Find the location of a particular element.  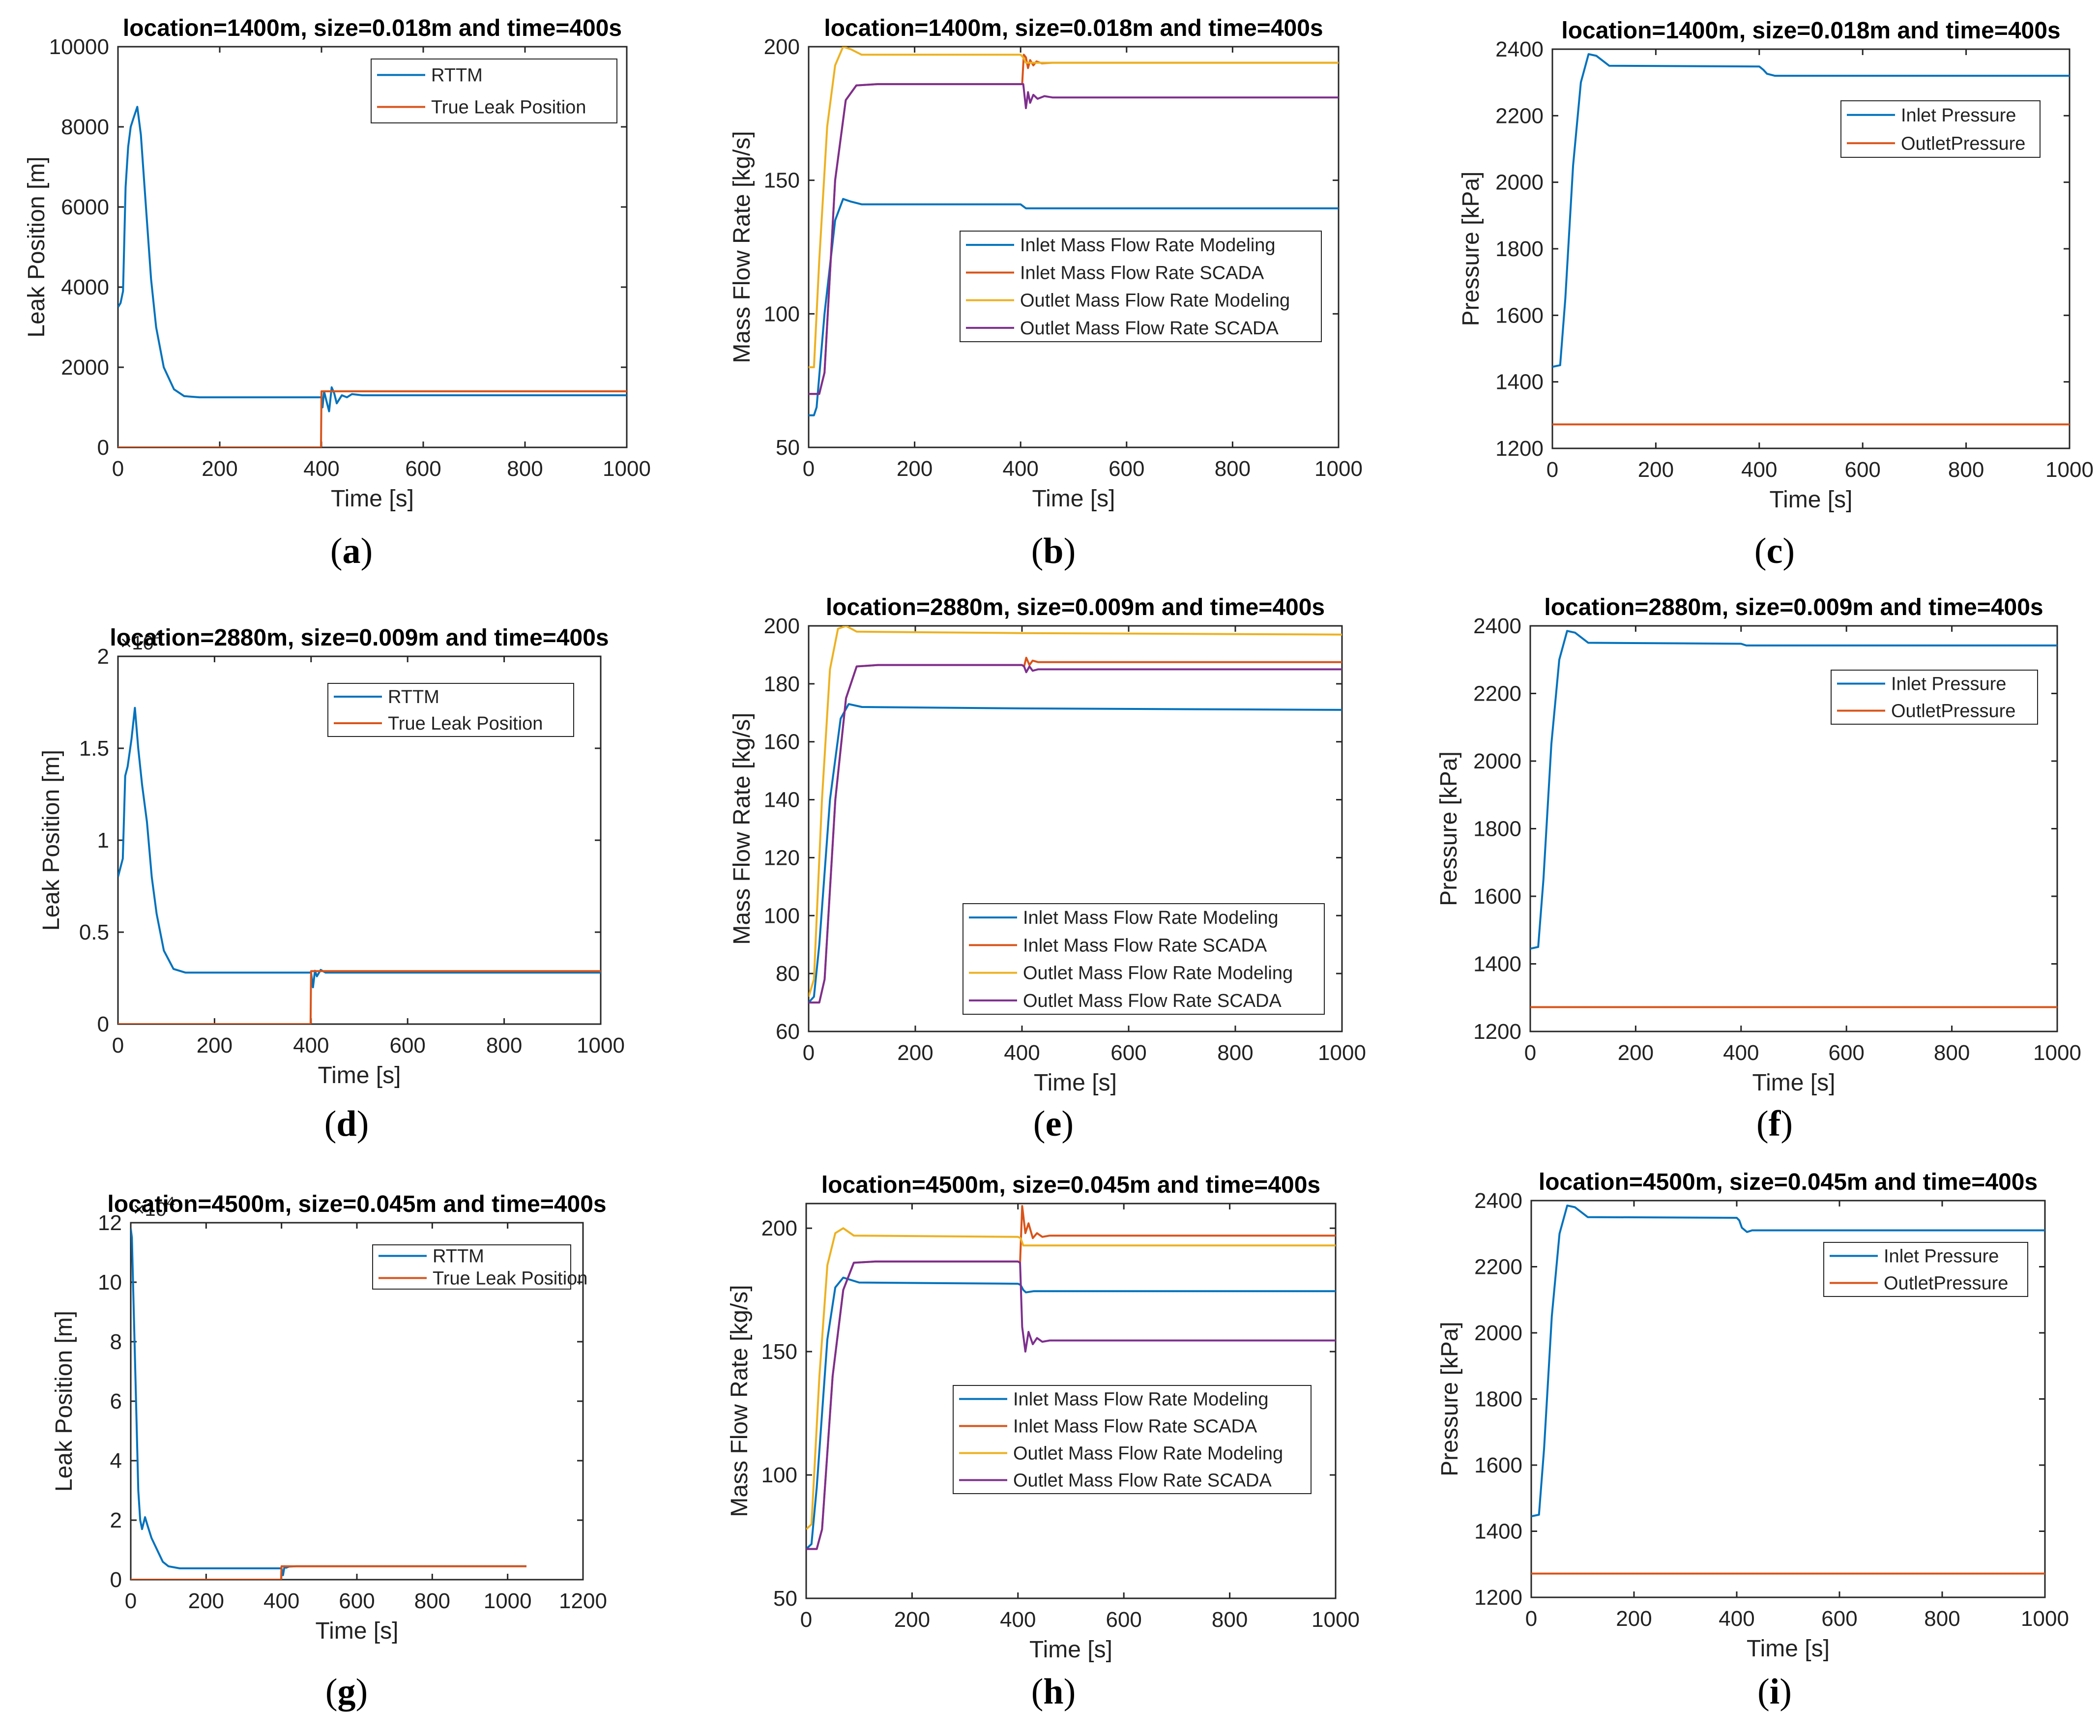

panel-caption: (c) is located at coordinates (1774, 551).